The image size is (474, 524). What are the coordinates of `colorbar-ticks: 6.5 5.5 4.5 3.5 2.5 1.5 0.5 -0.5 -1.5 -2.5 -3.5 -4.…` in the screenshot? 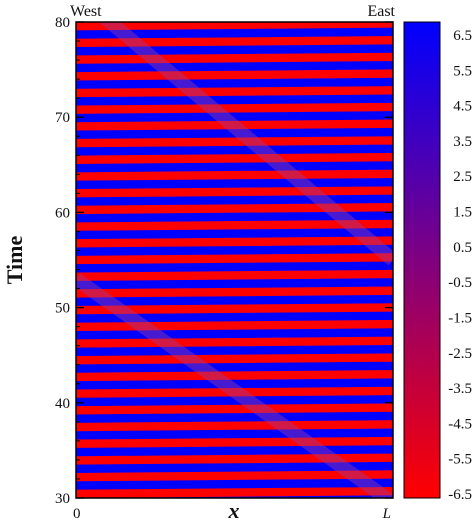 It's located at (460, 265).